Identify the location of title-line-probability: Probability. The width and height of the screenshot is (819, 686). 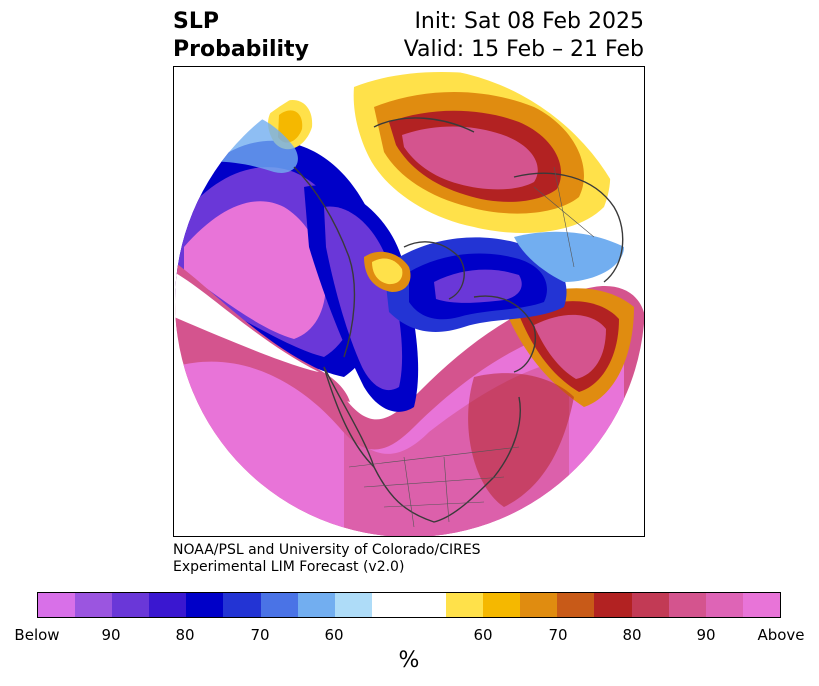
(241, 49).